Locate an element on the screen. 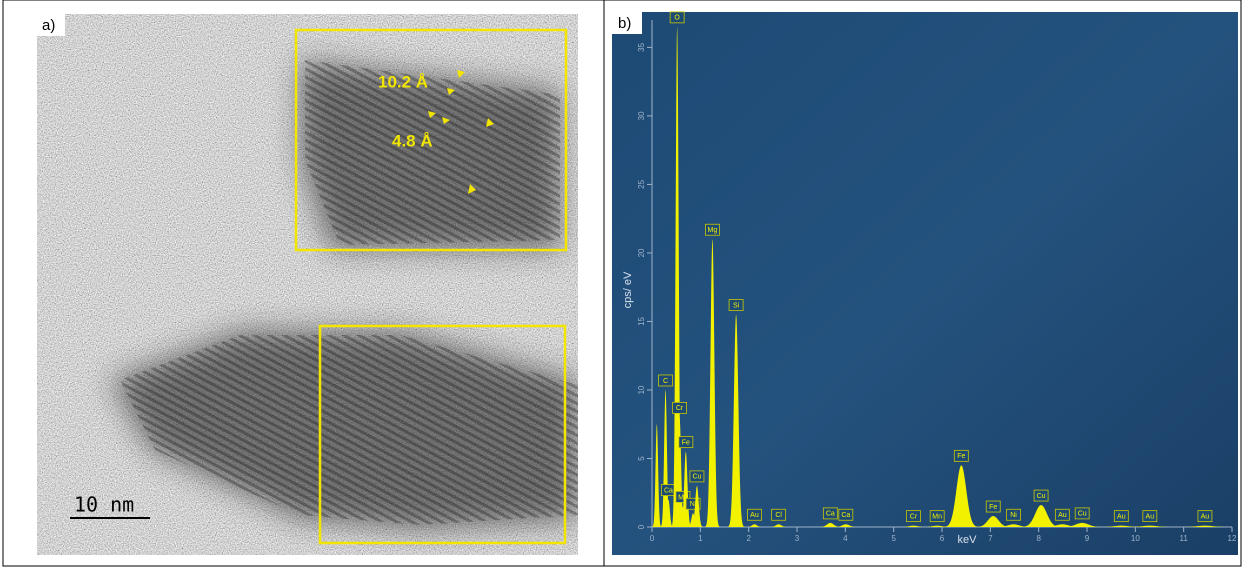 The width and height of the screenshot is (1244, 567). scale-bar-label: 10 nm is located at coordinates (104, 505).